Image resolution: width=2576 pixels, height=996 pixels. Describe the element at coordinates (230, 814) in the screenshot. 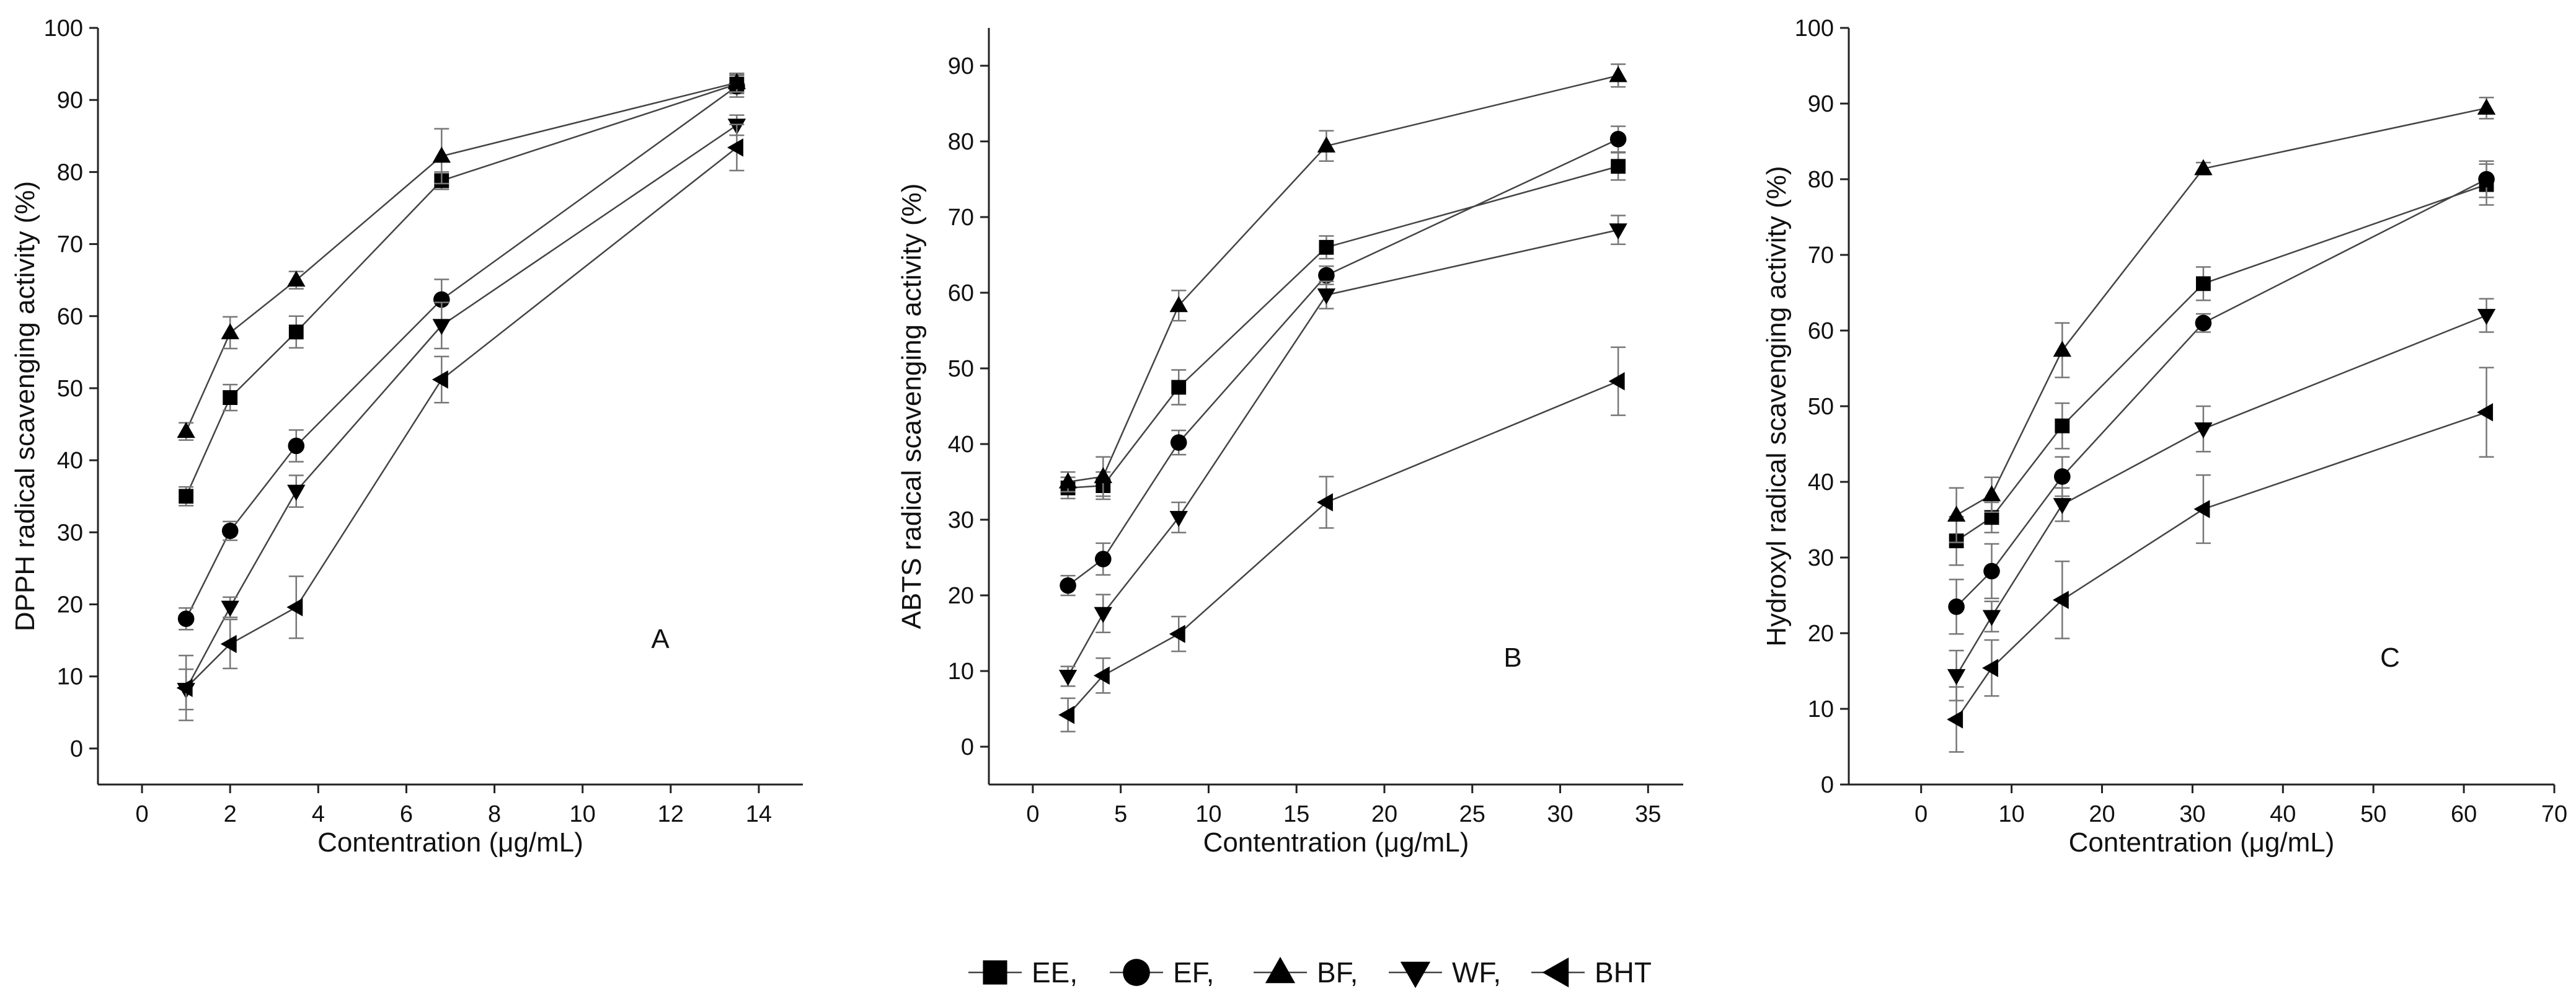

I see `x-tick-label: 2` at that location.